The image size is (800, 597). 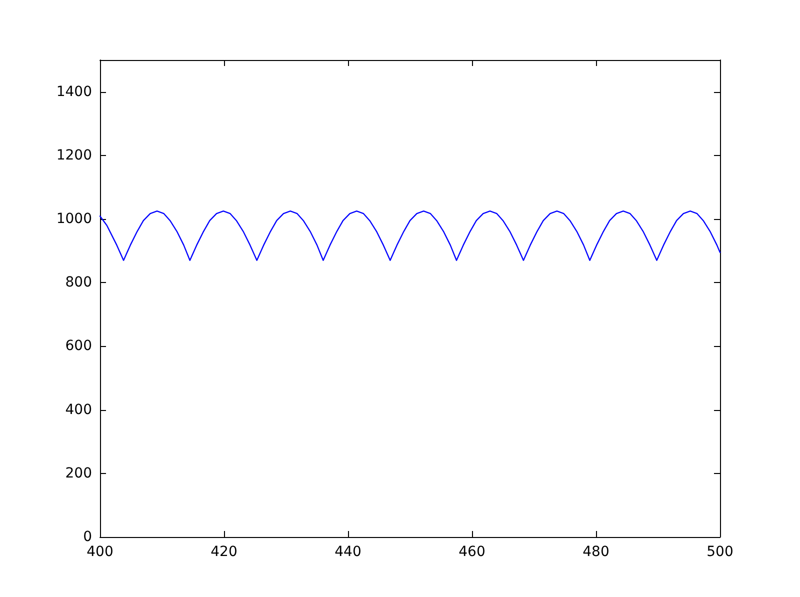 I want to click on y-tick-label: 1400, so click(x=74, y=92).